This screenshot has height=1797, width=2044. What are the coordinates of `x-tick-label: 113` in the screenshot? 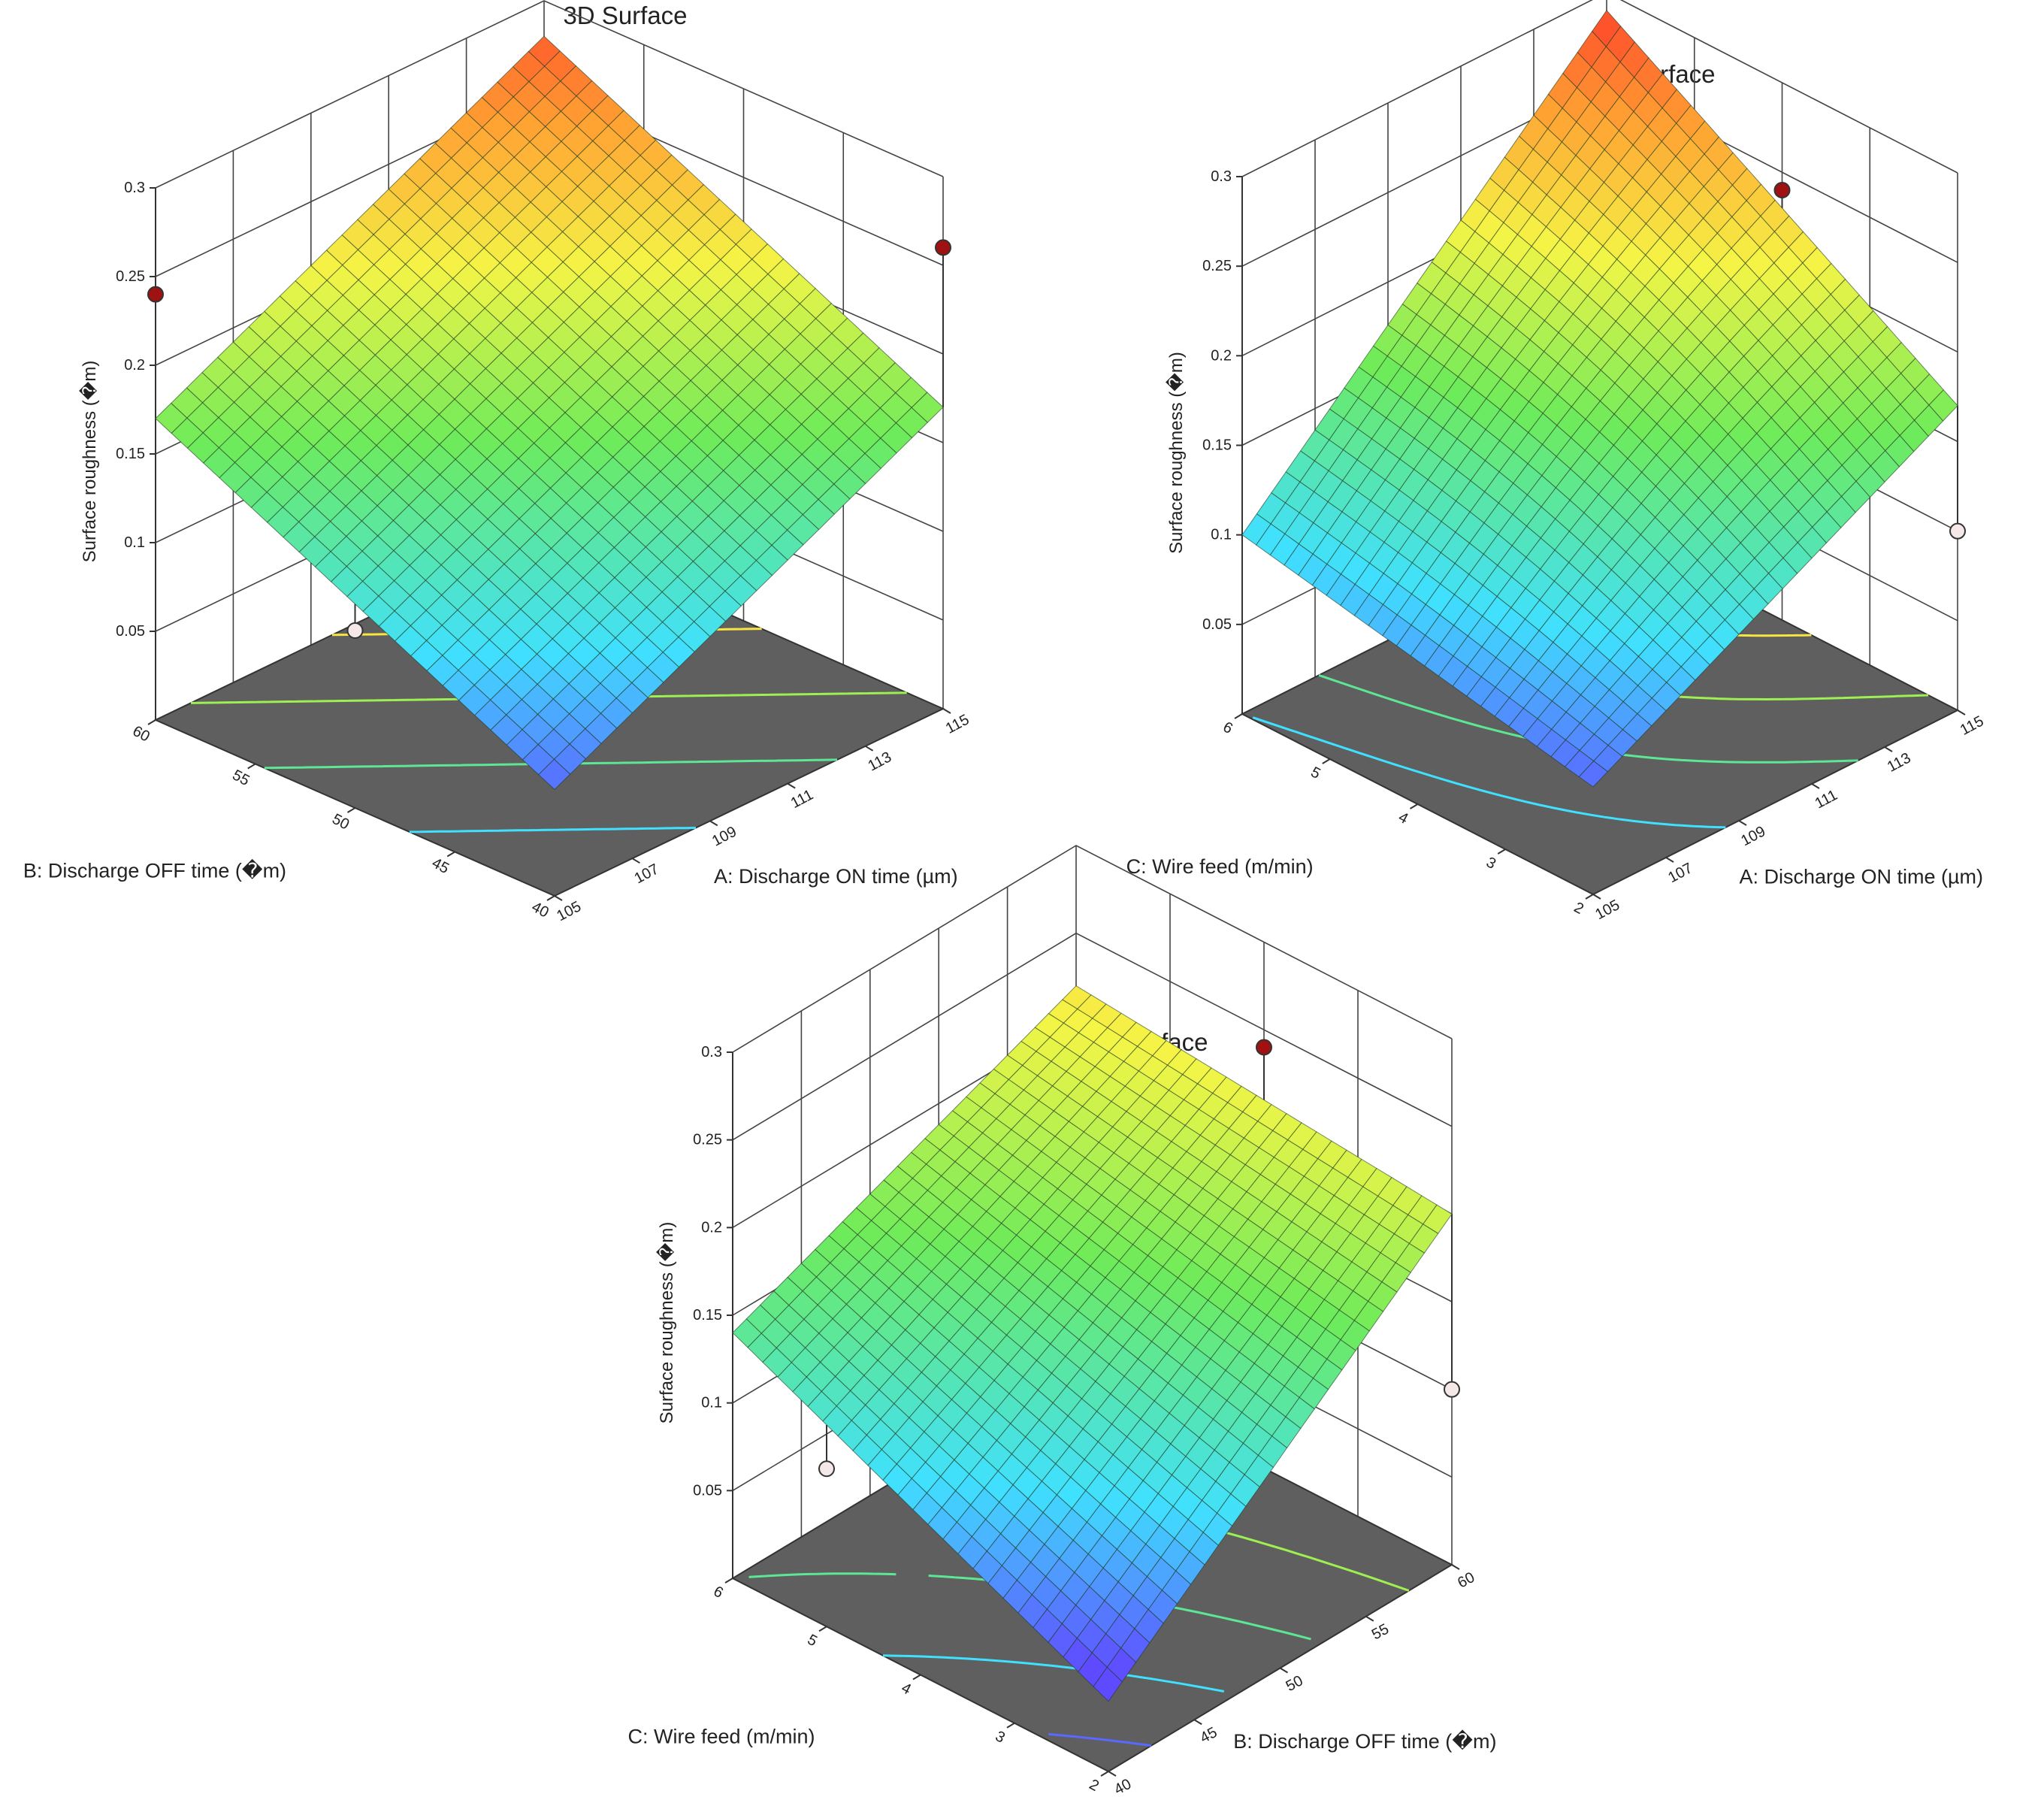 It's located at (1899, 763).